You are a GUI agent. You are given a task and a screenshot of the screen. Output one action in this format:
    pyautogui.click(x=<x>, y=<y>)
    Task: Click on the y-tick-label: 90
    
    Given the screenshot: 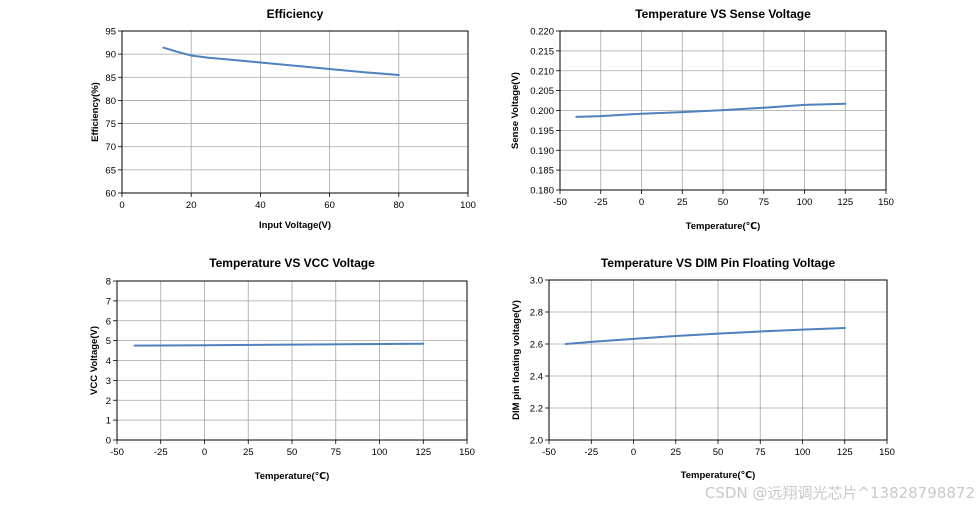 What is the action you would take?
    pyautogui.click(x=110, y=55)
    